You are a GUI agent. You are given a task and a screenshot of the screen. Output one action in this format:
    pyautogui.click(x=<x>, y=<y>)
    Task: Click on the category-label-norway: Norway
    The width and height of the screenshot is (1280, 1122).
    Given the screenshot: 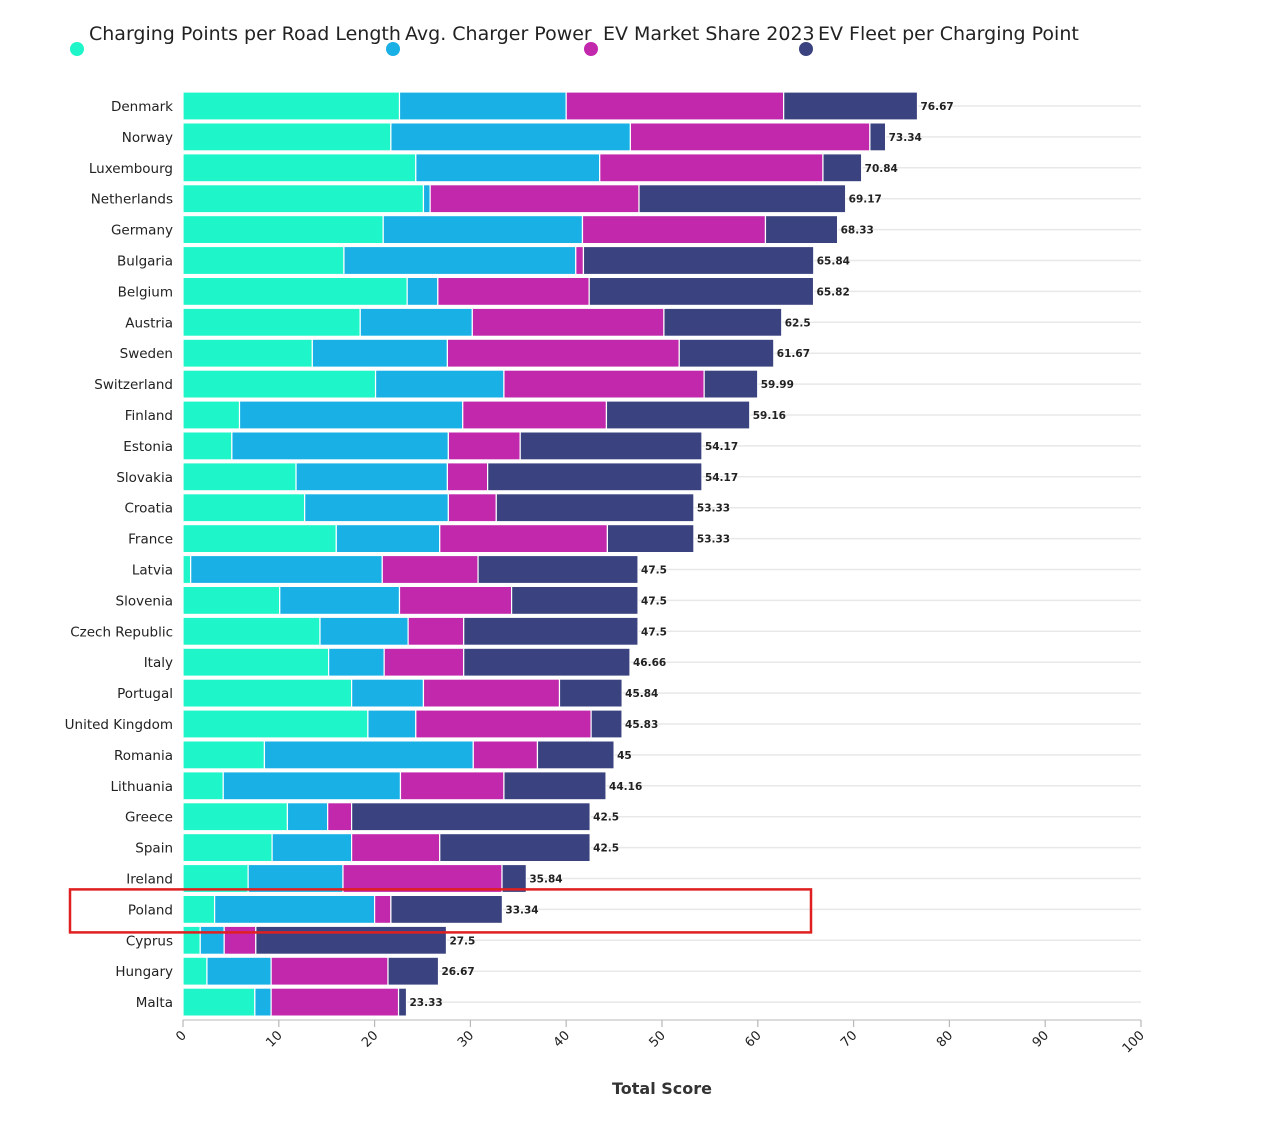 What is the action you would take?
    pyautogui.click(x=147, y=138)
    